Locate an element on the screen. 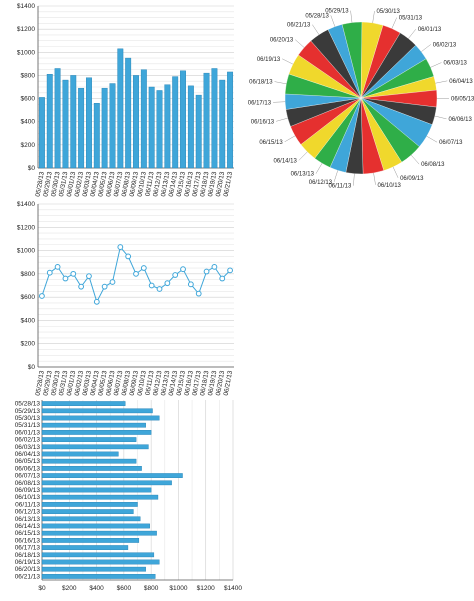 This screenshot has height=601, width=474. y-tick-label: $1000 is located at coordinates (26, 52).